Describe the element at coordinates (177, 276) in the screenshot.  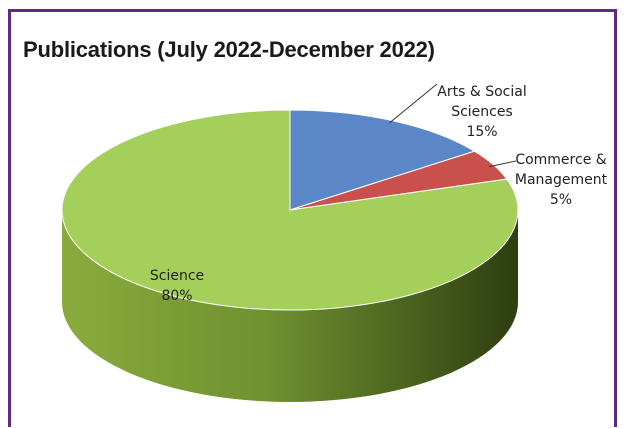
I see `slice-label: Science` at that location.